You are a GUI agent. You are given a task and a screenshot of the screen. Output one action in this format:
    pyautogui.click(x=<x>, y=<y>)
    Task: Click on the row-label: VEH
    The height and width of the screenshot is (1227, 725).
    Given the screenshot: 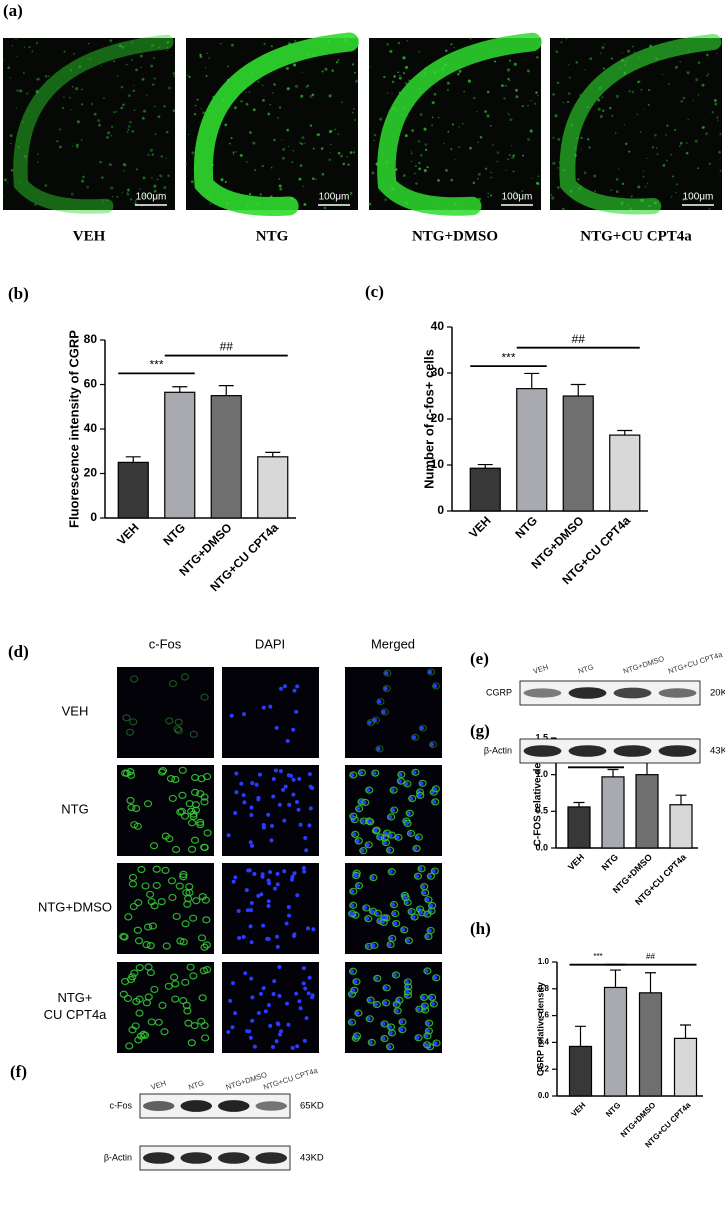 What is the action you would take?
    pyautogui.click(x=75, y=710)
    